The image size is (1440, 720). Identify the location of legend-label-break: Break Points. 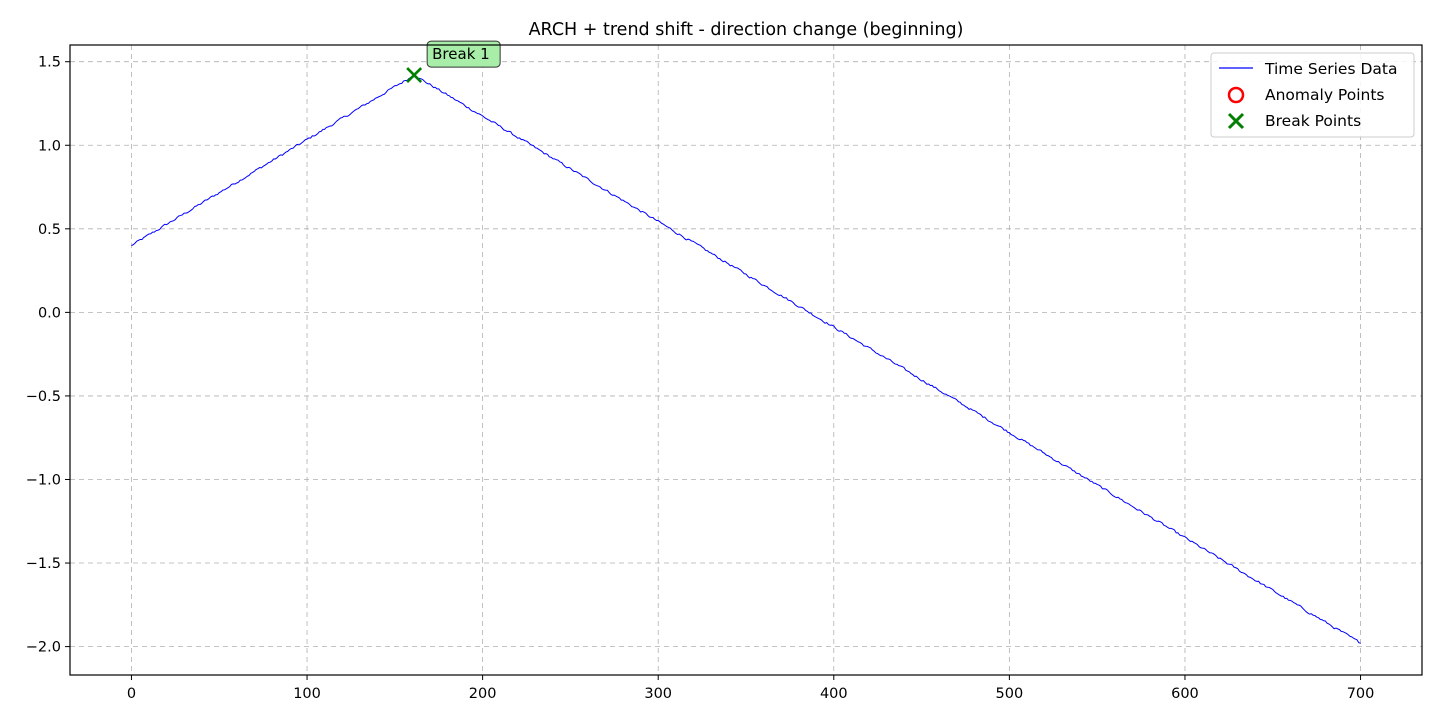
(1313, 121).